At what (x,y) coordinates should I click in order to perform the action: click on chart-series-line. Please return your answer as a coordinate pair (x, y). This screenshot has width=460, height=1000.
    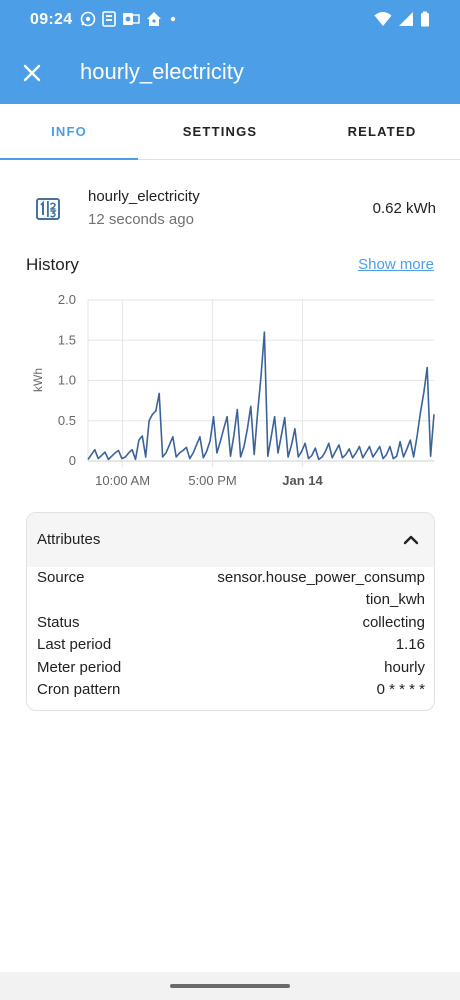
    Looking at the image, I should click on (261, 396).